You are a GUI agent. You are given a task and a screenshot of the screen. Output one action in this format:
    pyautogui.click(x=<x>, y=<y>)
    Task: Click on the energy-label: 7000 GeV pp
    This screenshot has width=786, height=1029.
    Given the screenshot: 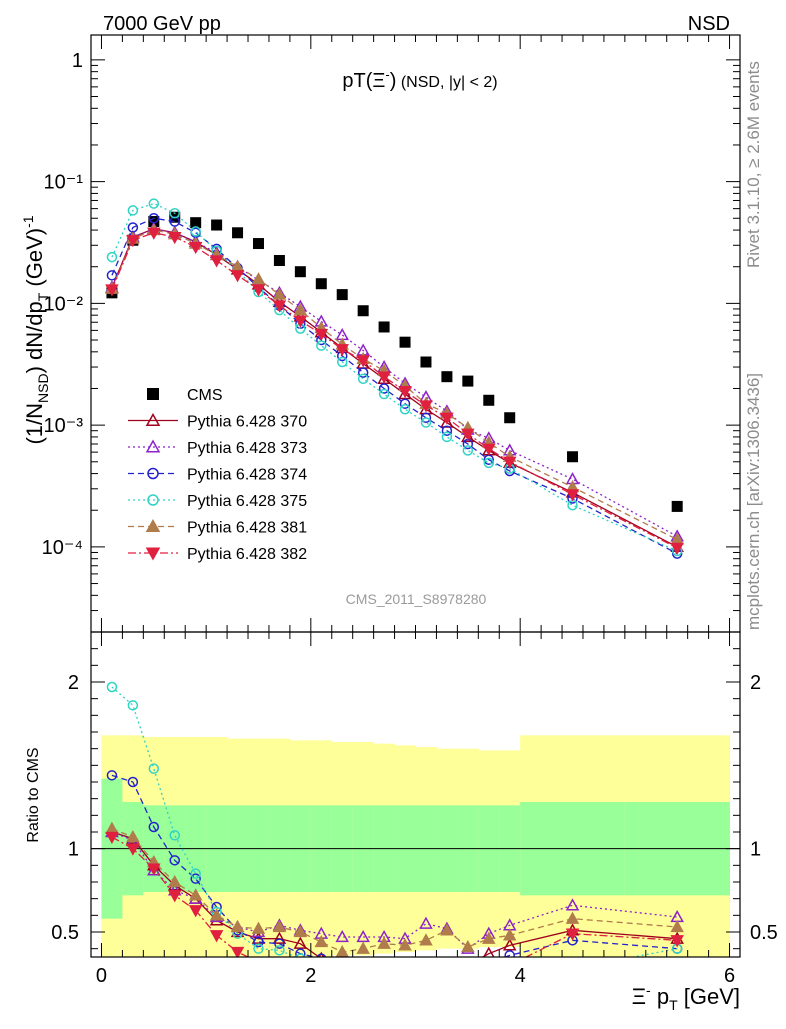 What is the action you would take?
    pyautogui.click(x=162, y=24)
    